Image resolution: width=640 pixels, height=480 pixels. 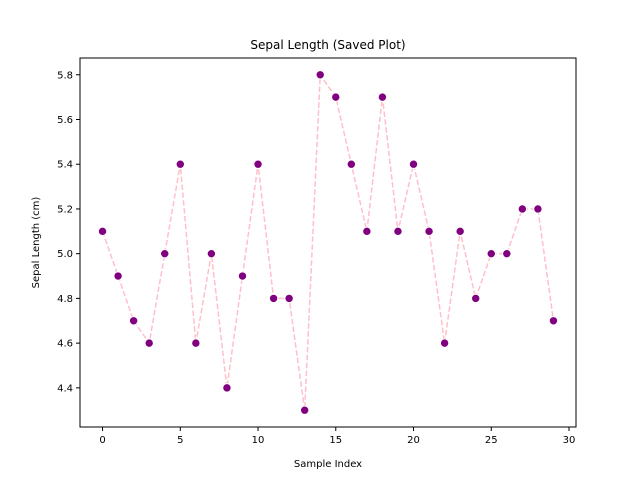 I want to click on y-tick-label: 4.4, so click(x=65, y=388).